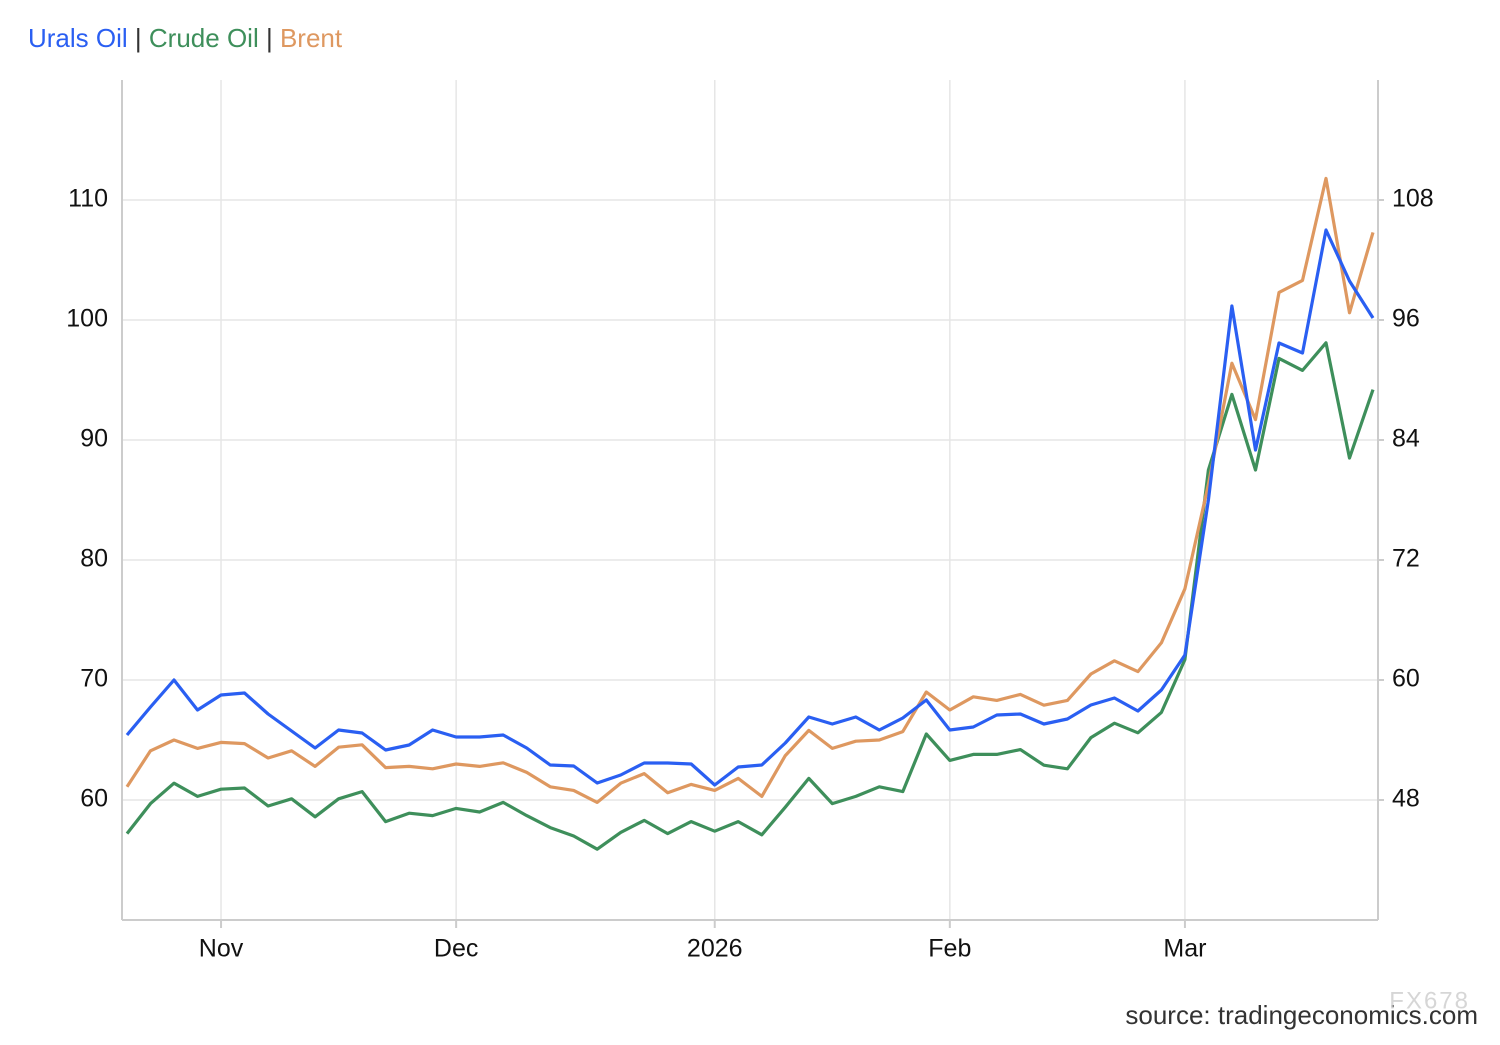 This screenshot has width=1500, height=1045. I want to click on legend-entry: Urals Oil, so click(78, 38).